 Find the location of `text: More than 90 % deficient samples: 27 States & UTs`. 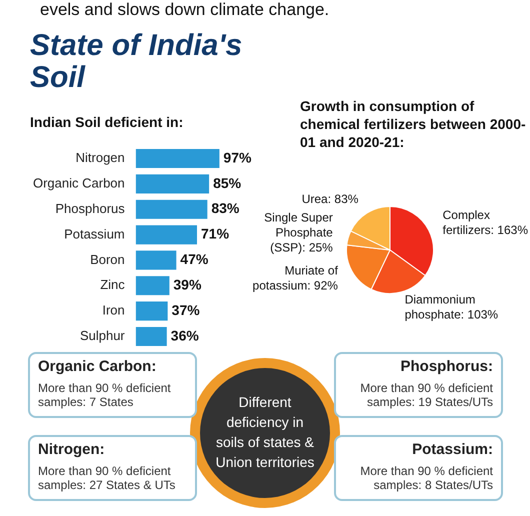

text: More than 90 % deficient samples: 27 States & UTs is located at coordinates (107, 478).